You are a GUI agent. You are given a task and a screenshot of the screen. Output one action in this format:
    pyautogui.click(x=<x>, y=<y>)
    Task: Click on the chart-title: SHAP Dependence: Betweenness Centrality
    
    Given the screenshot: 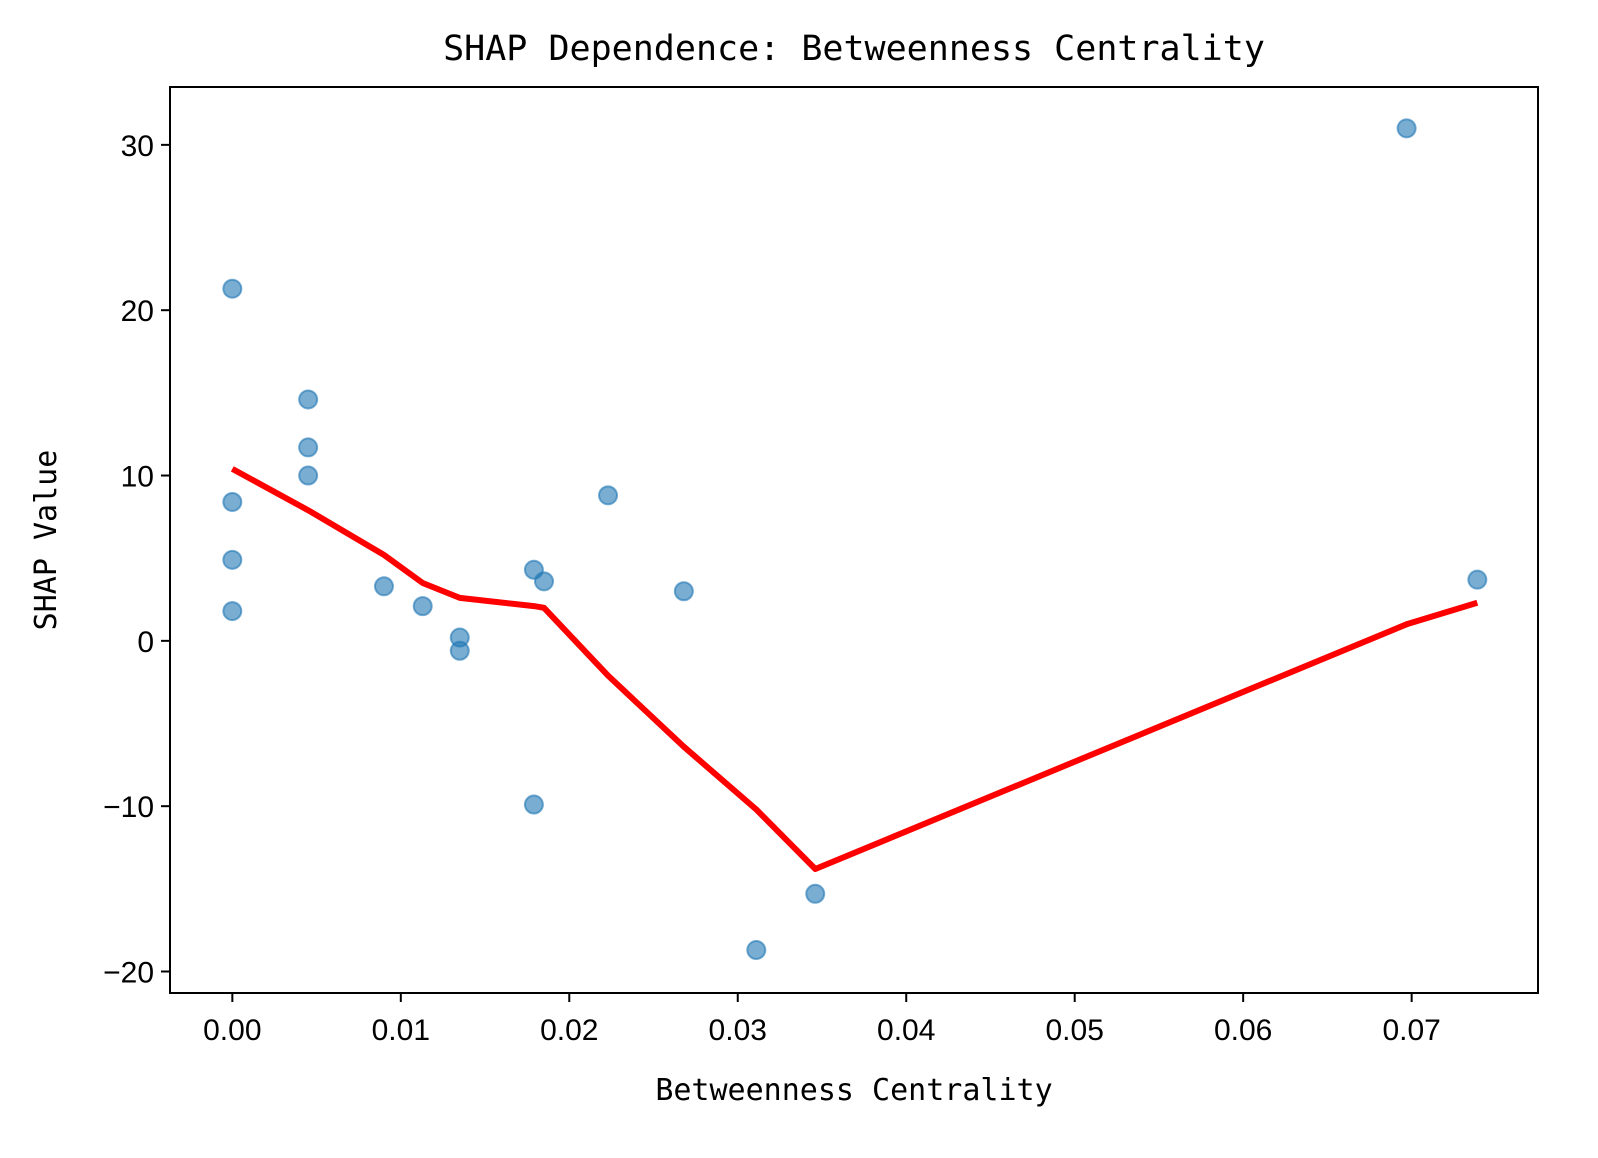 What is the action you would take?
    pyautogui.click(x=854, y=49)
    